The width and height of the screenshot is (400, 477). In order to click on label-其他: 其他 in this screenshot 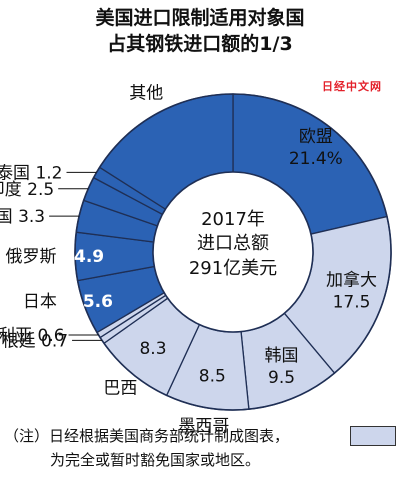, I will do `click(146, 93)`.